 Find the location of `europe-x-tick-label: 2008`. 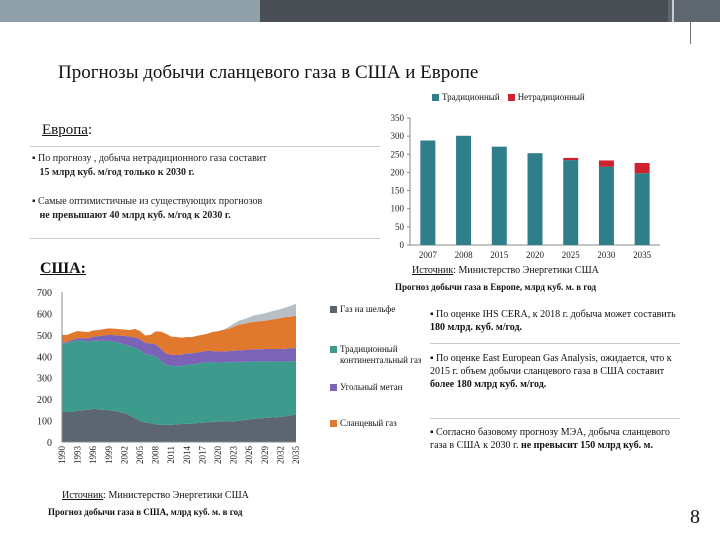

europe-x-tick-label: 2008 is located at coordinates (464, 255).